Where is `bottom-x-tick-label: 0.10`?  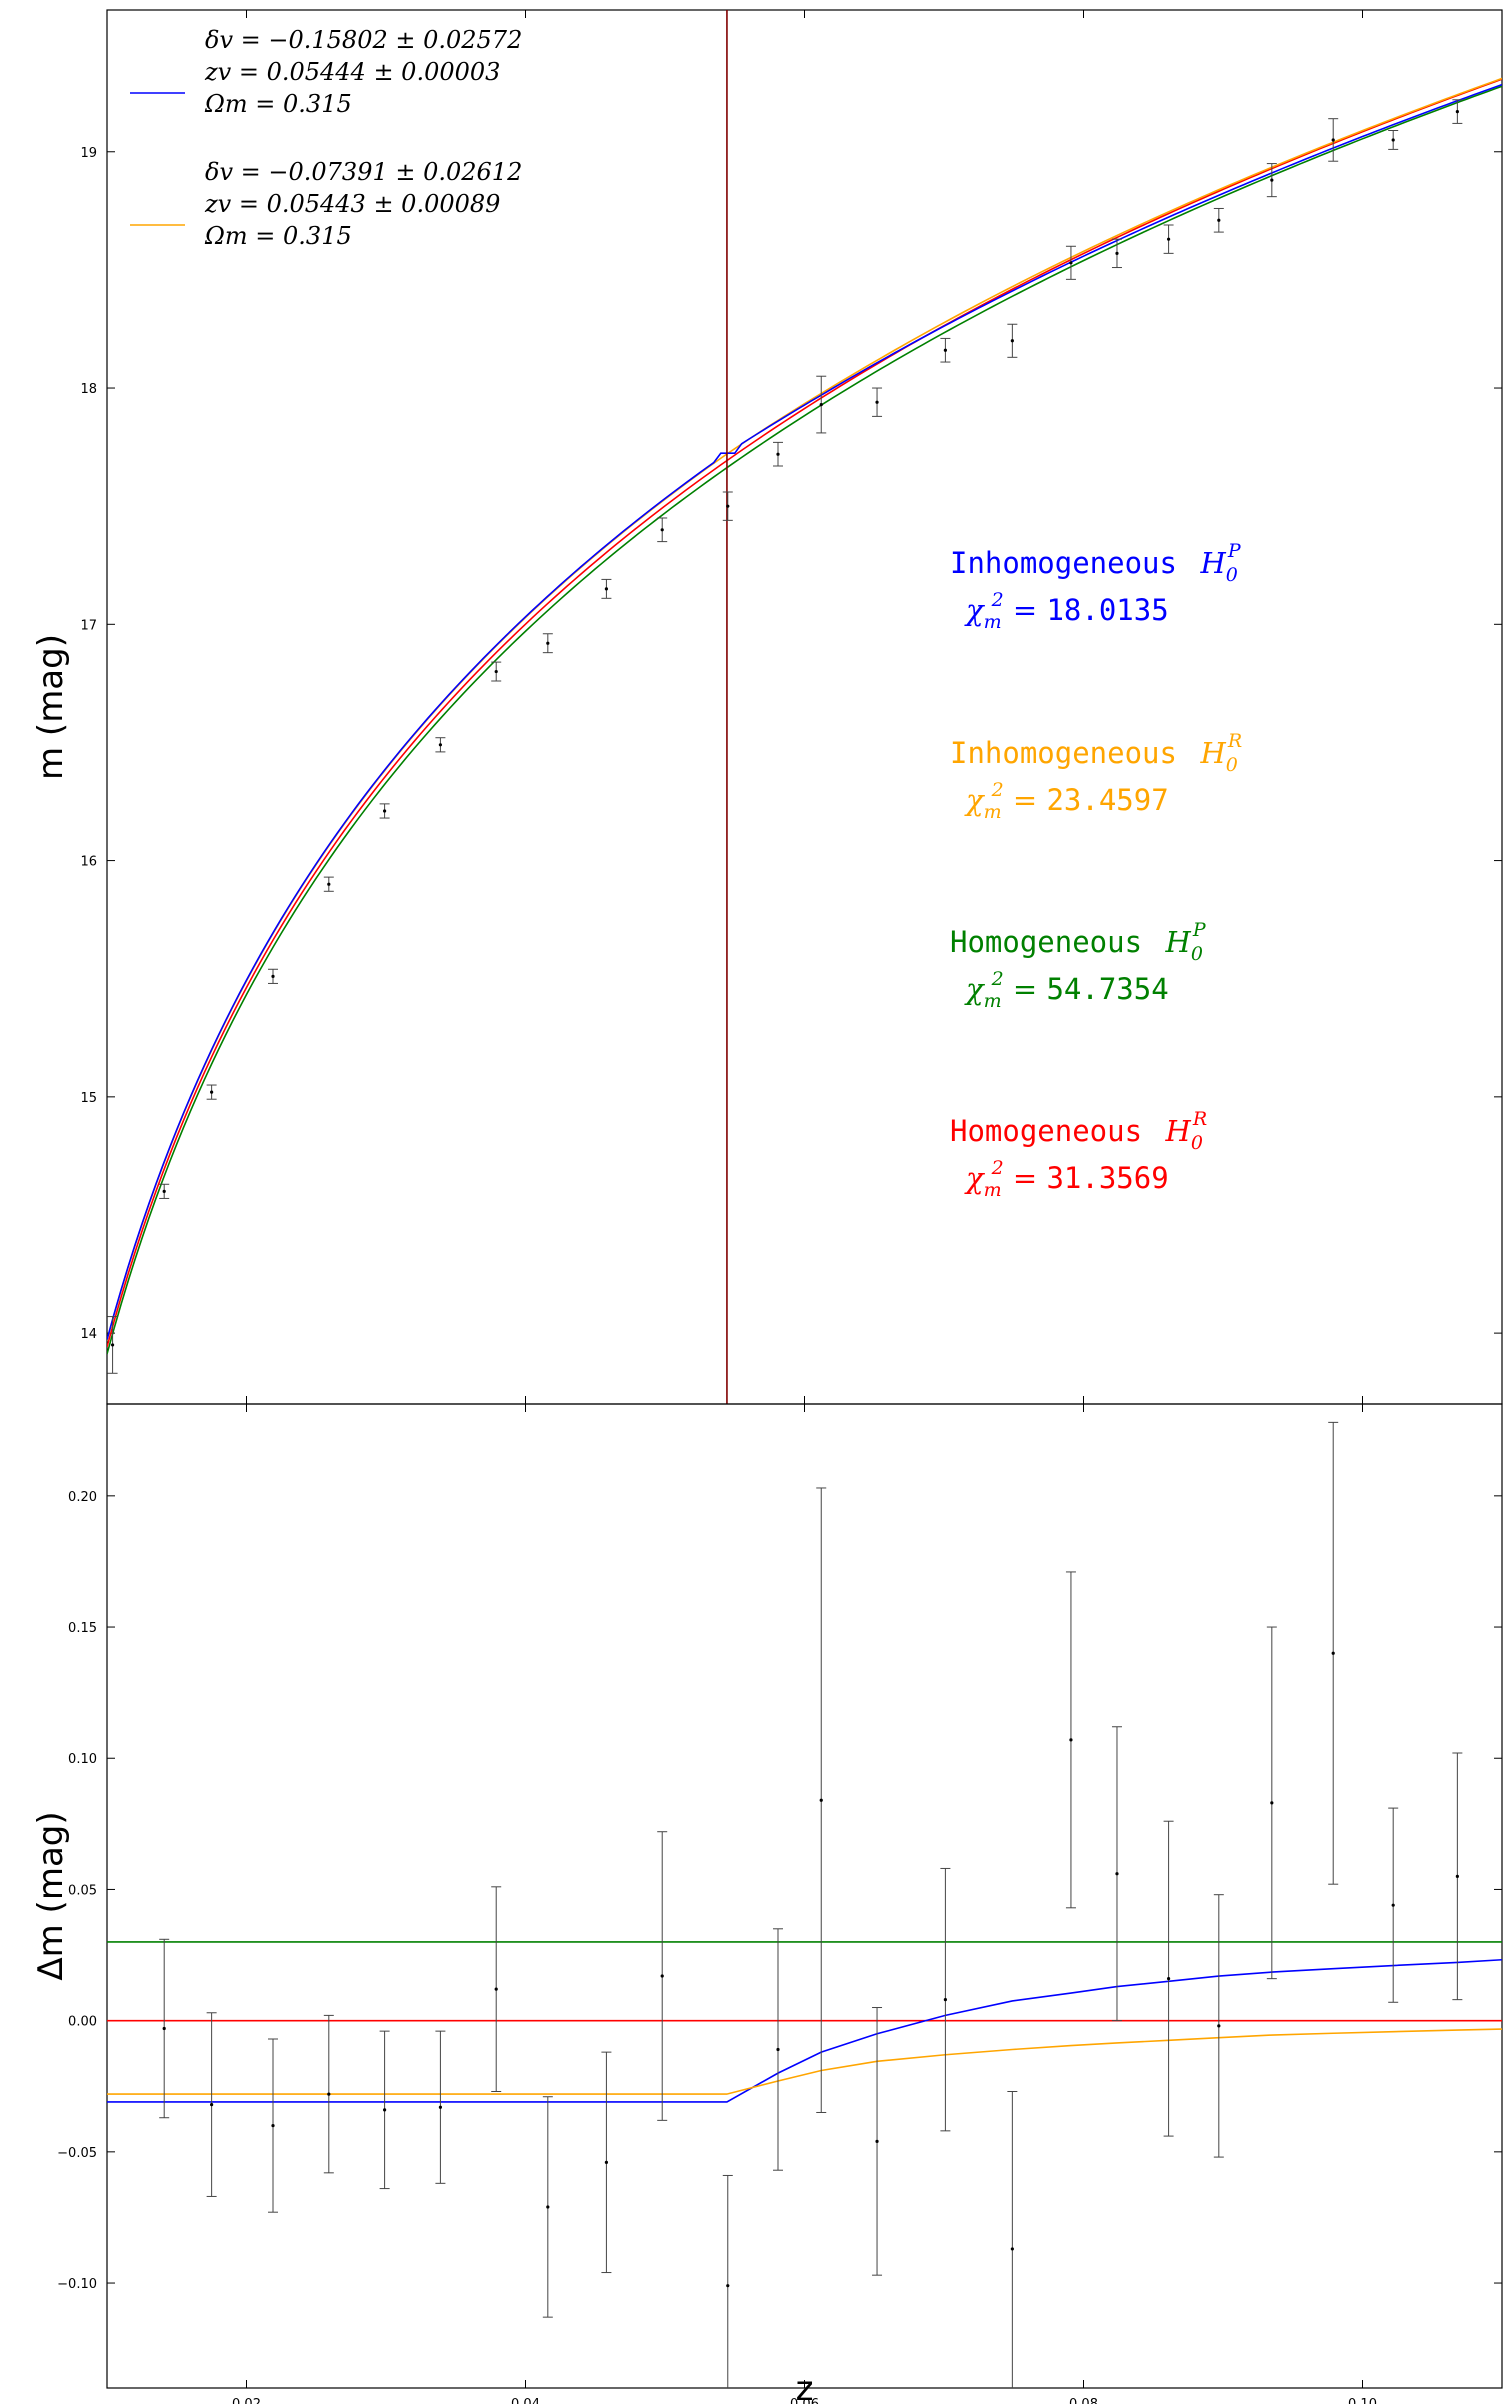 bottom-x-tick-label: 0.10 is located at coordinates (1362, 2400).